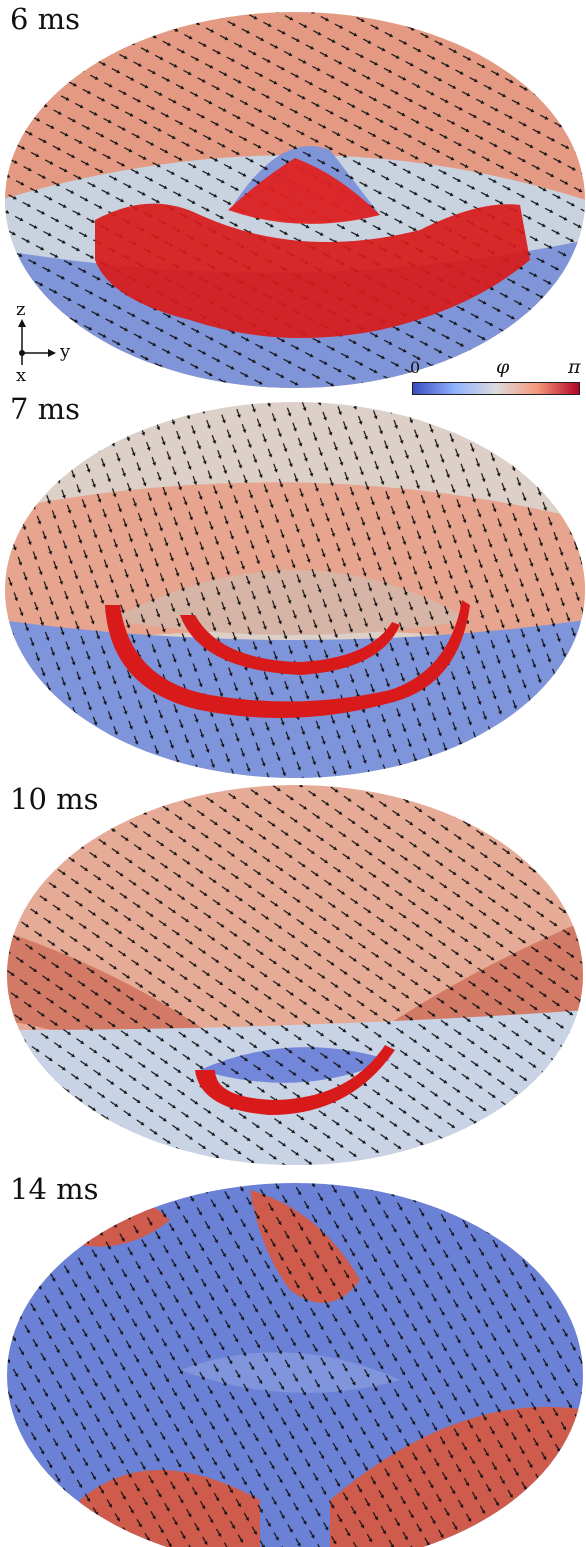 This screenshot has height=1547, width=586. Describe the element at coordinates (21, 375) in the screenshot. I see `axis-x-label: x` at that location.